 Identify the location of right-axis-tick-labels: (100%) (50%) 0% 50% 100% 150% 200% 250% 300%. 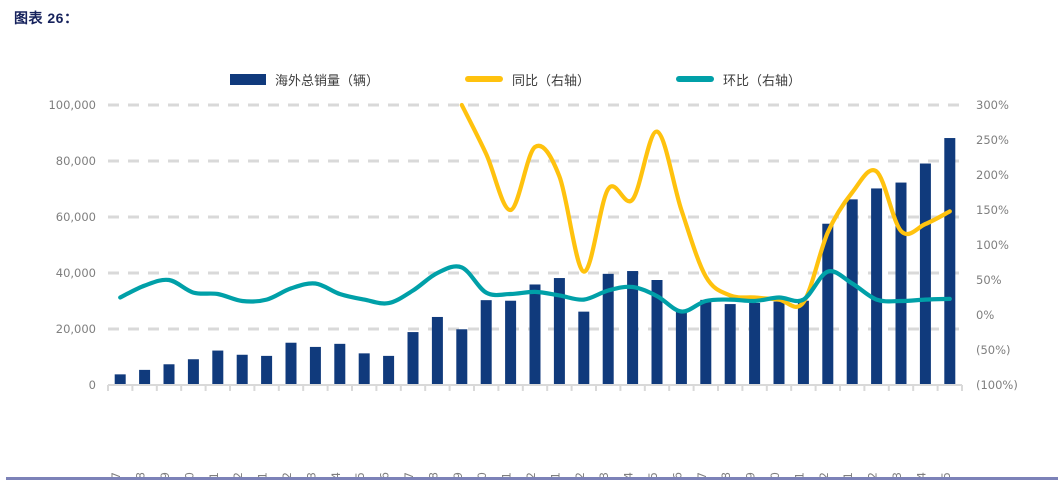
(997, 245).